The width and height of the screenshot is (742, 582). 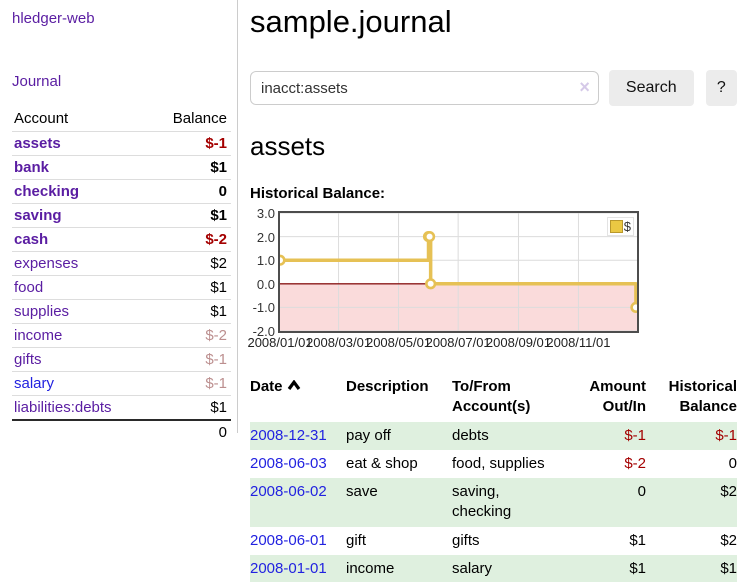 What do you see at coordinates (53, 18) in the screenshot?
I see `brand-label: hledger-web` at bounding box center [53, 18].